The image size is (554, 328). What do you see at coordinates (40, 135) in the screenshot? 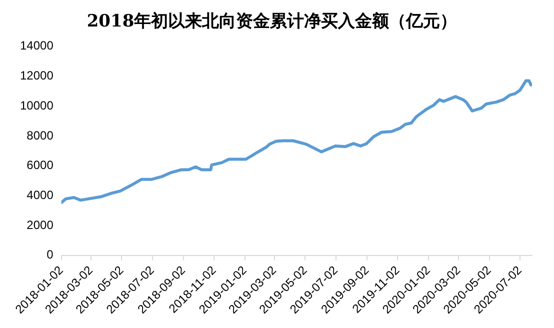
I see `y-tick-label: 8000` at bounding box center [40, 135].